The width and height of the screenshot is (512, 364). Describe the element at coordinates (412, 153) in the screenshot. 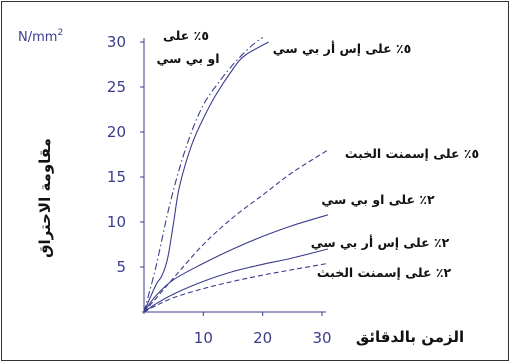

I see `series-label-5pct-slag: ٥٪ على إسمنت الخبث` at that location.